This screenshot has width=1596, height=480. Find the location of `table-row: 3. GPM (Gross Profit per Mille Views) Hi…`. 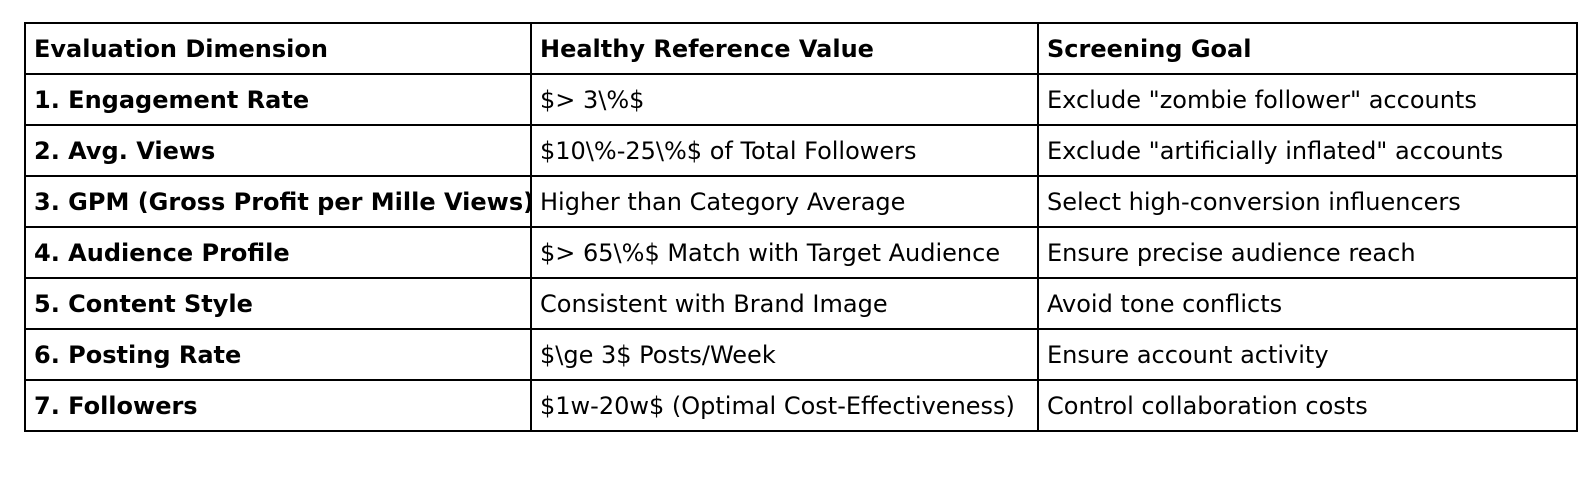

table-row: 3. GPM (Gross Profit per Mille Views) Hi… is located at coordinates (801, 201).